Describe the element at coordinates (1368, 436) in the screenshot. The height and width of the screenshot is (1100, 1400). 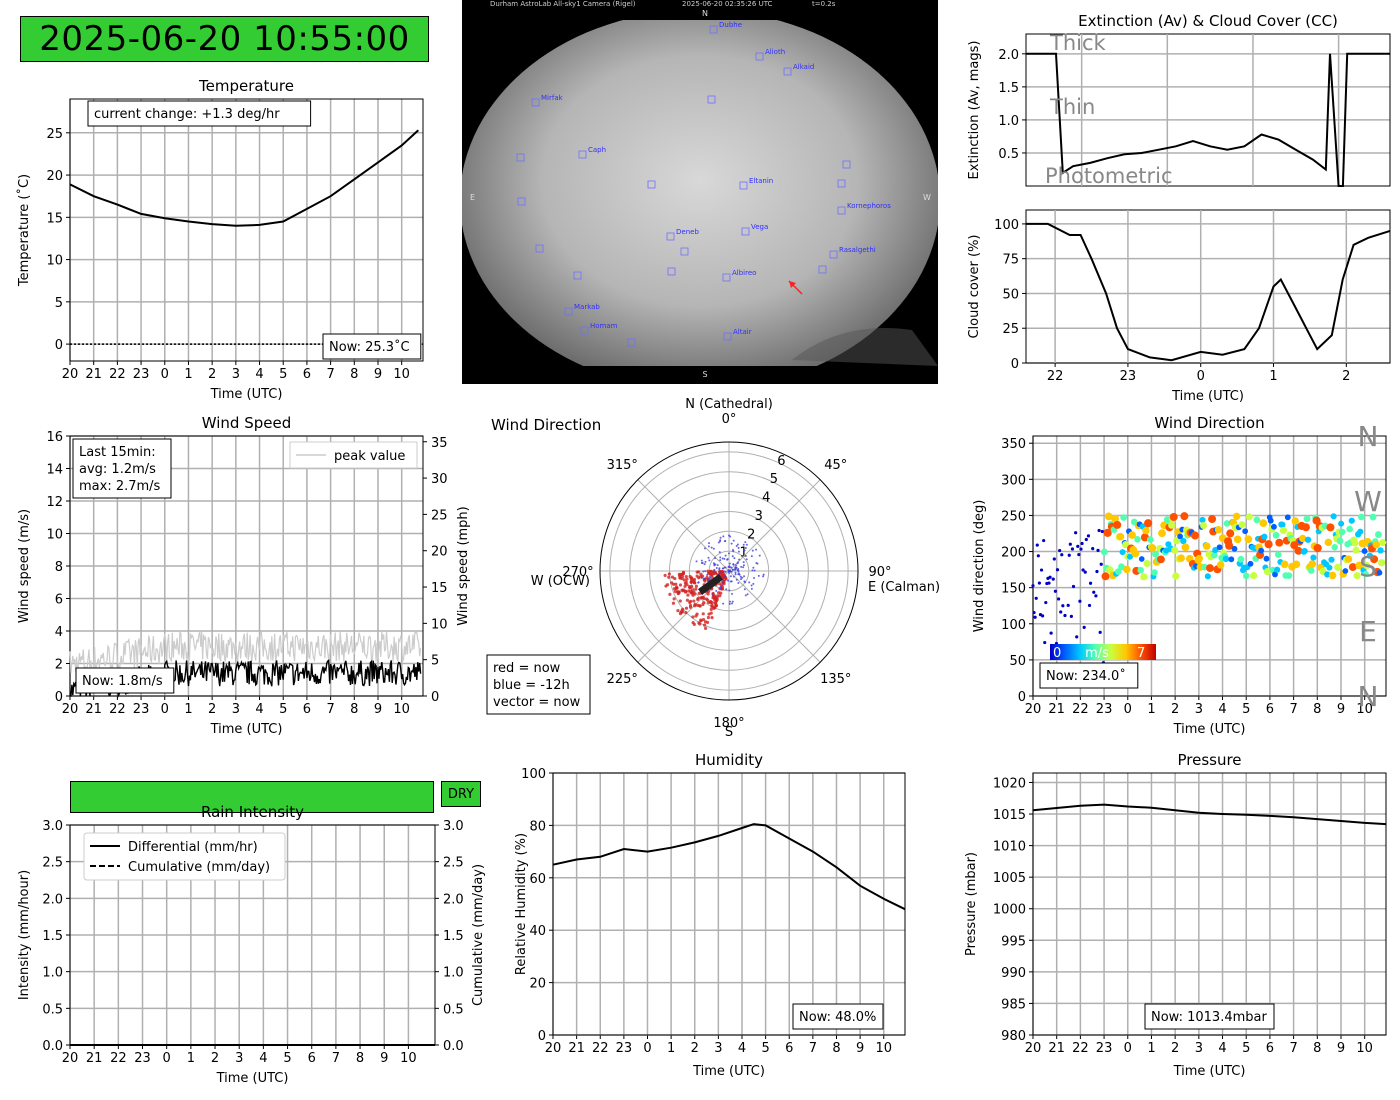
I see `compass-band-label: N` at that location.